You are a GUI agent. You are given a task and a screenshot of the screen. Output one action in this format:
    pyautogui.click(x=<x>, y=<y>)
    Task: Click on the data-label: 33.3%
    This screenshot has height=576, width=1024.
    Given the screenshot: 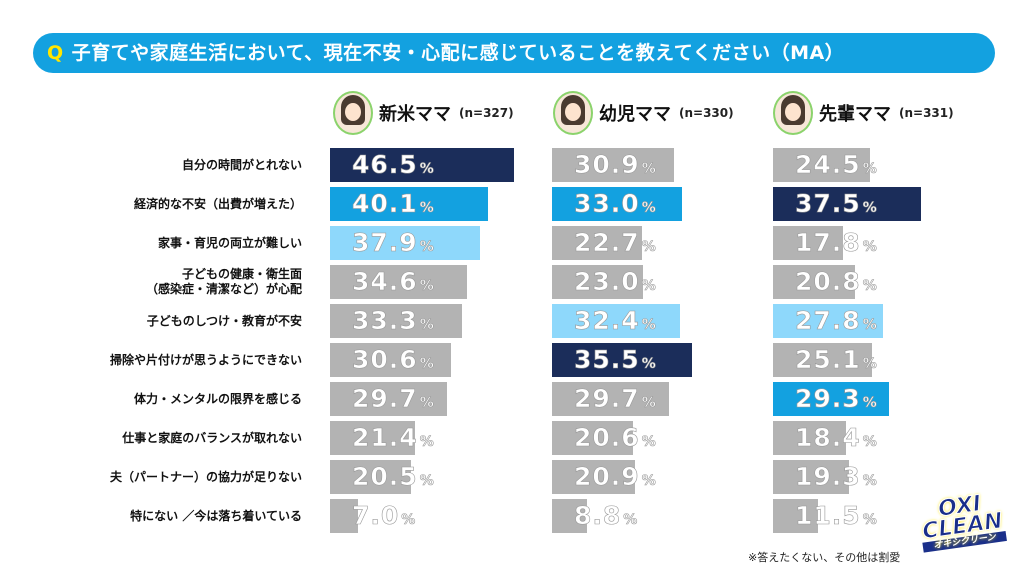 What is the action you would take?
    pyautogui.click(x=393, y=321)
    